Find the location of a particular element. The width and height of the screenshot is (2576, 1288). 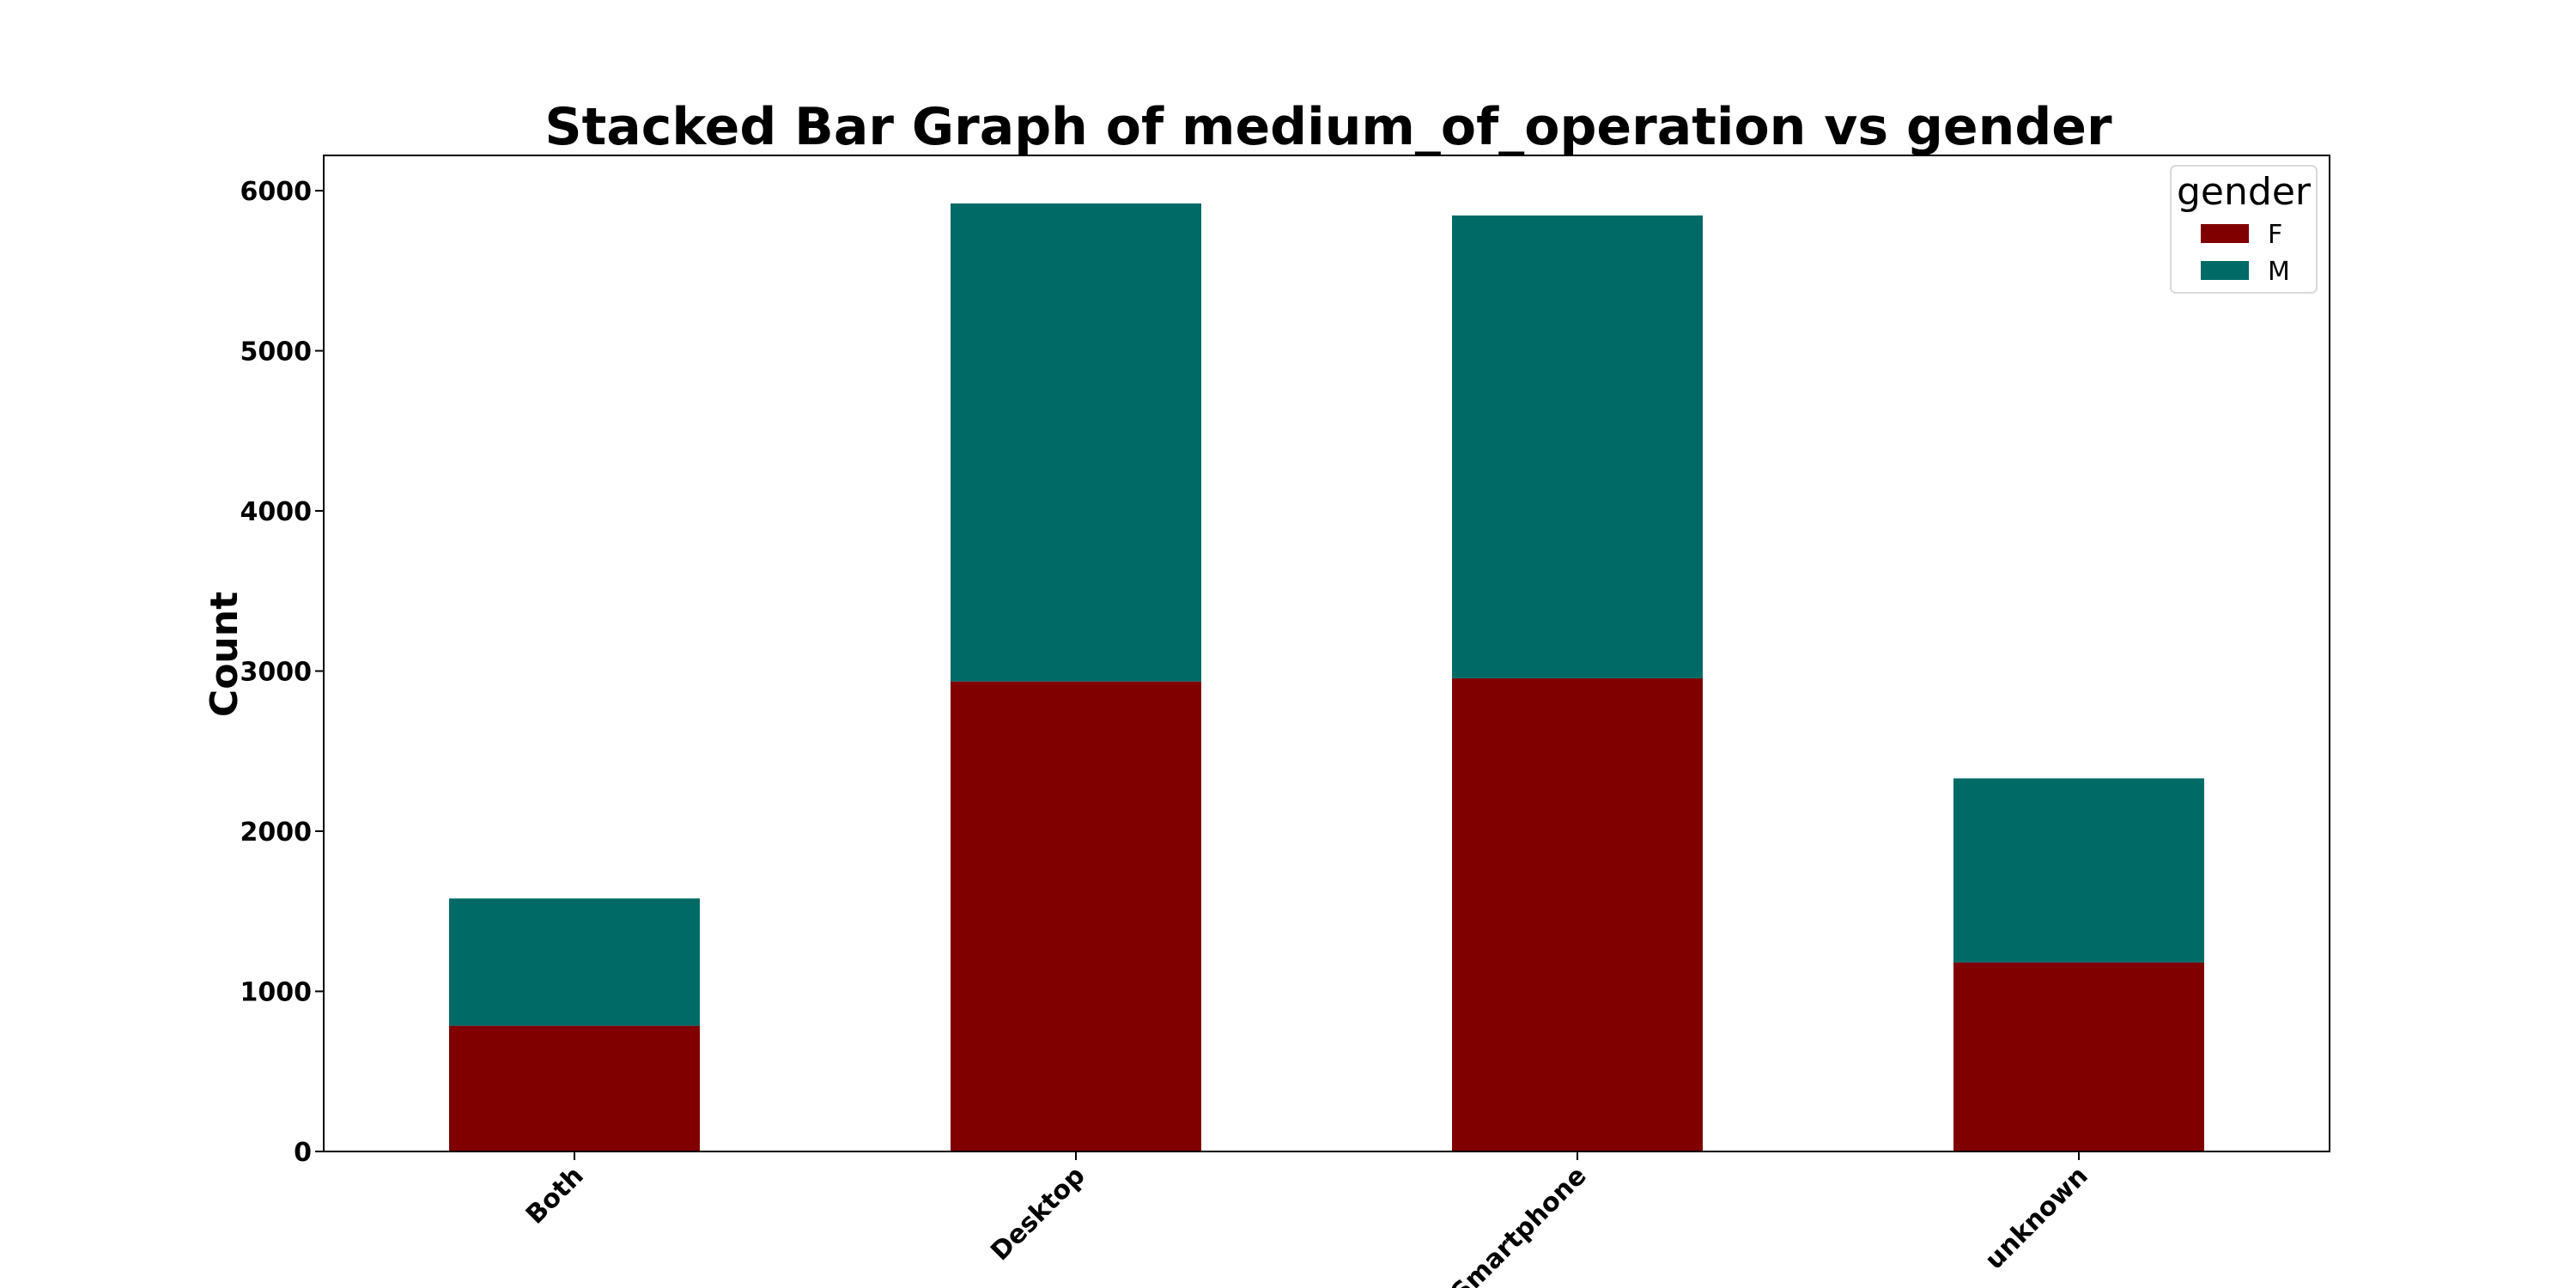

x-axis: Both Desktop Smartphone unknown is located at coordinates (1307, 1219).